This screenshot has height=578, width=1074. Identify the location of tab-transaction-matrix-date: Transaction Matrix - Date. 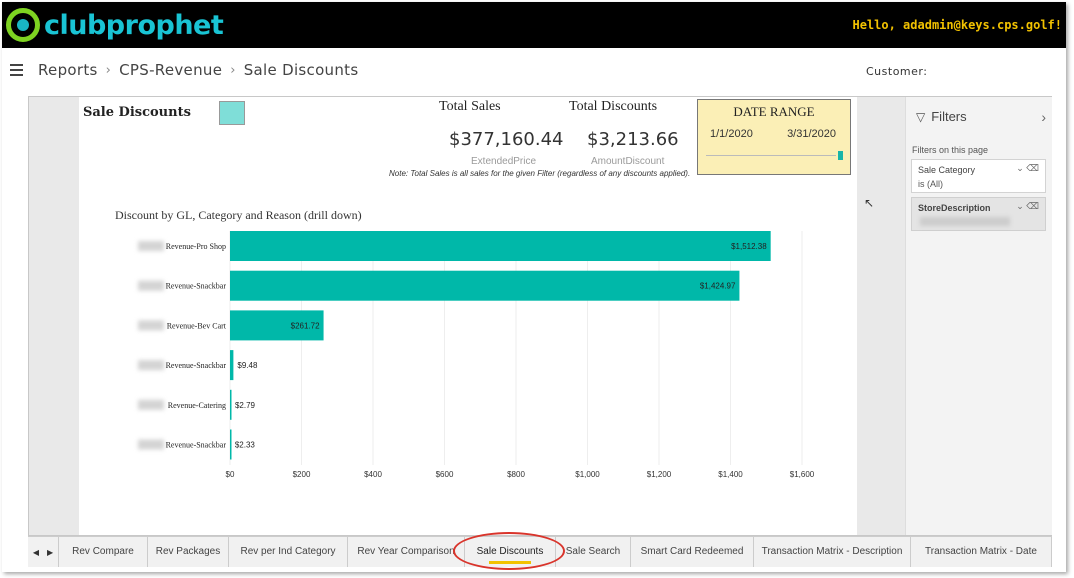
(981, 552).